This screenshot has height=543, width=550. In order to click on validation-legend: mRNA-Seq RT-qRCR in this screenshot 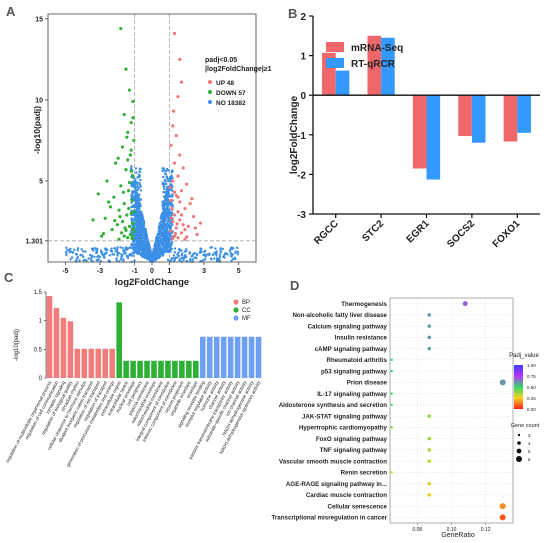, I will do `click(364, 56)`.